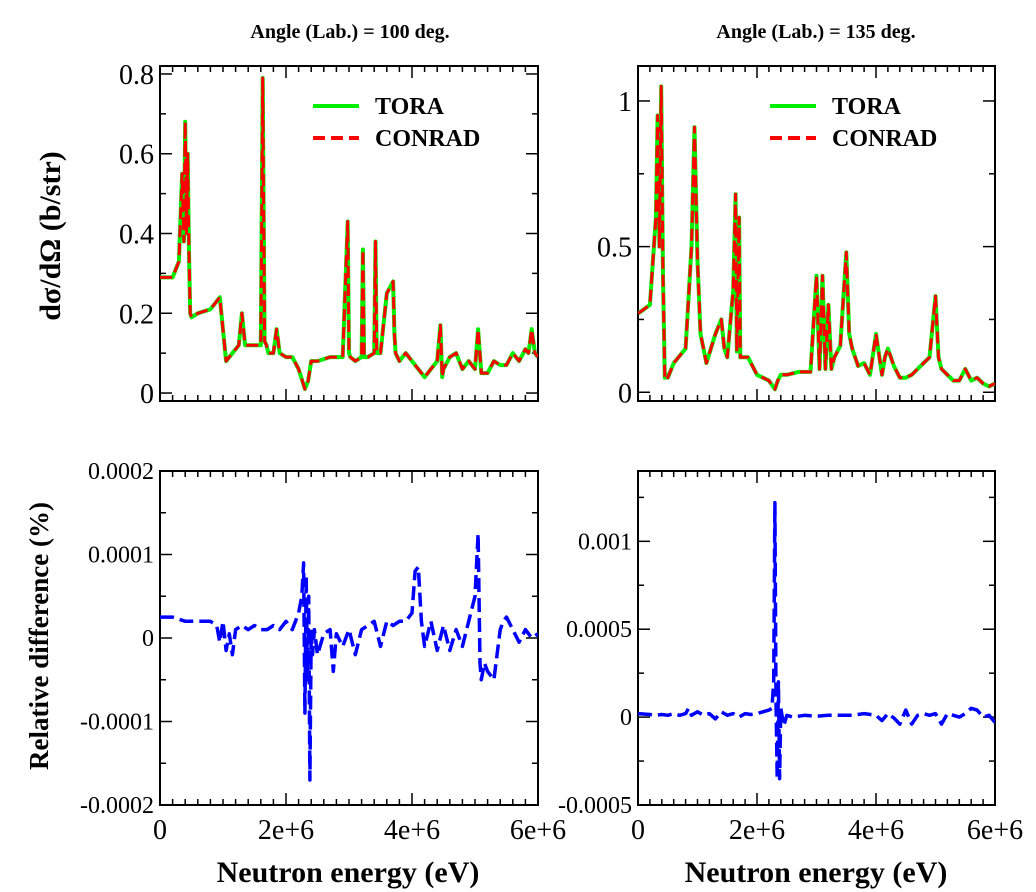 The width and height of the screenshot is (1036, 892). Describe the element at coordinates (815, 32) in the screenshot. I see `panel-title-135deg: Angle (Lab.) = 135 deg.` at that location.